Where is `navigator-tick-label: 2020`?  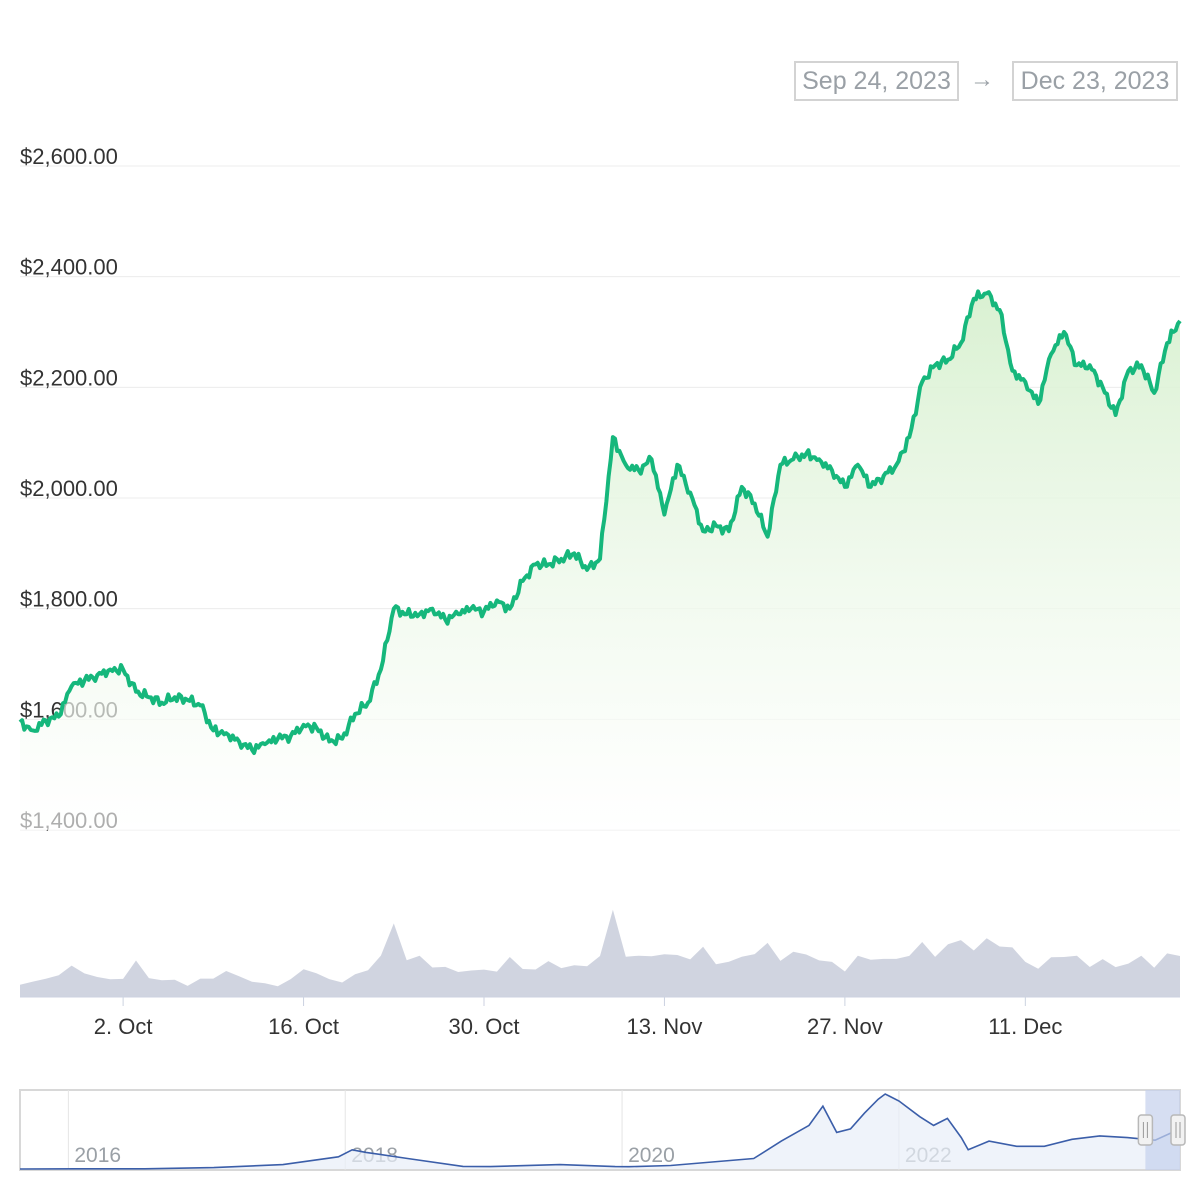 navigator-tick-label: 2020 is located at coordinates (651, 1155).